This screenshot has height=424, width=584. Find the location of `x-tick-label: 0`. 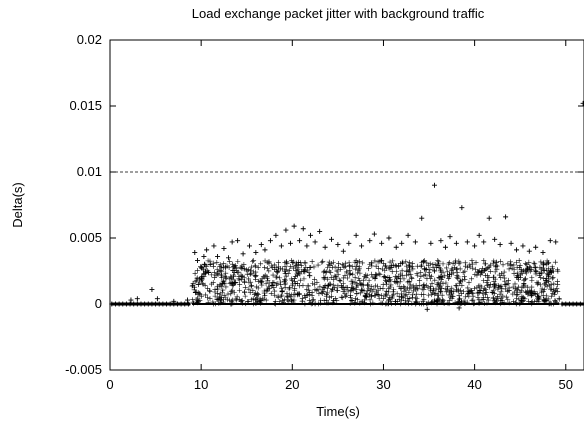

x-tick-label: 0 is located at coordinates (109, 384).